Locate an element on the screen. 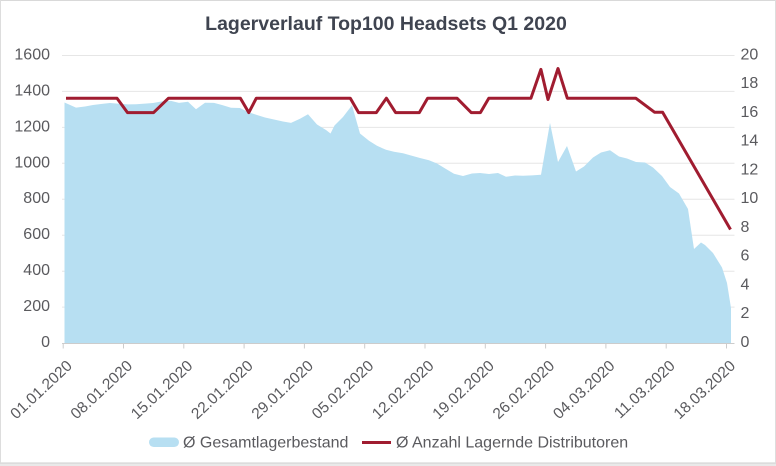  svg-text: 1000 is located at coordinates (32, 162).